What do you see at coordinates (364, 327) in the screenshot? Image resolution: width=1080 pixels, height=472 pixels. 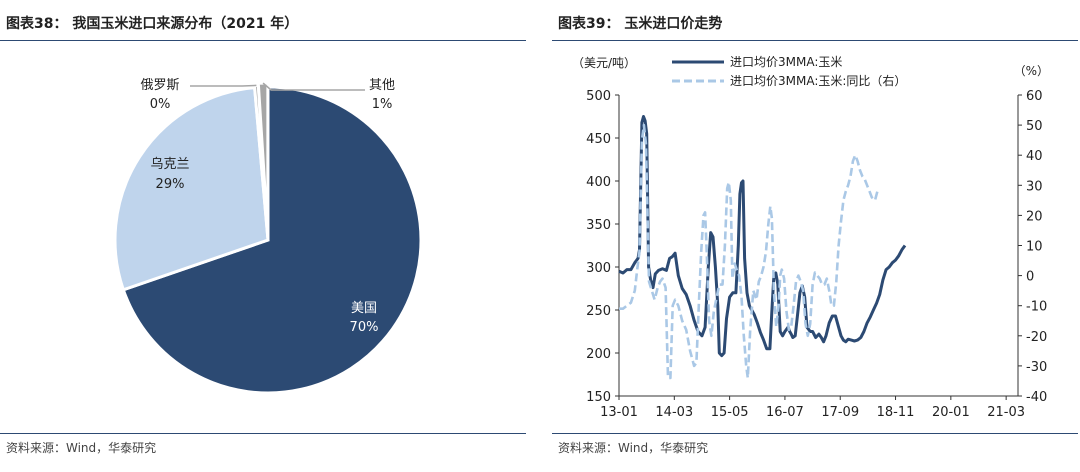 I see `pie-label-value-0: 70%` at bounding box center [364, 327].